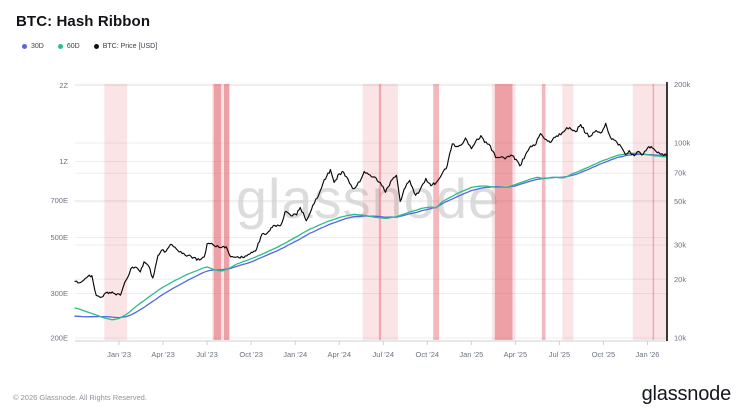  What do you see at coordinates (680, 173) in the screenshot?
I see `right-axis-tick-label: 70k` at bounding box center [680, 173].